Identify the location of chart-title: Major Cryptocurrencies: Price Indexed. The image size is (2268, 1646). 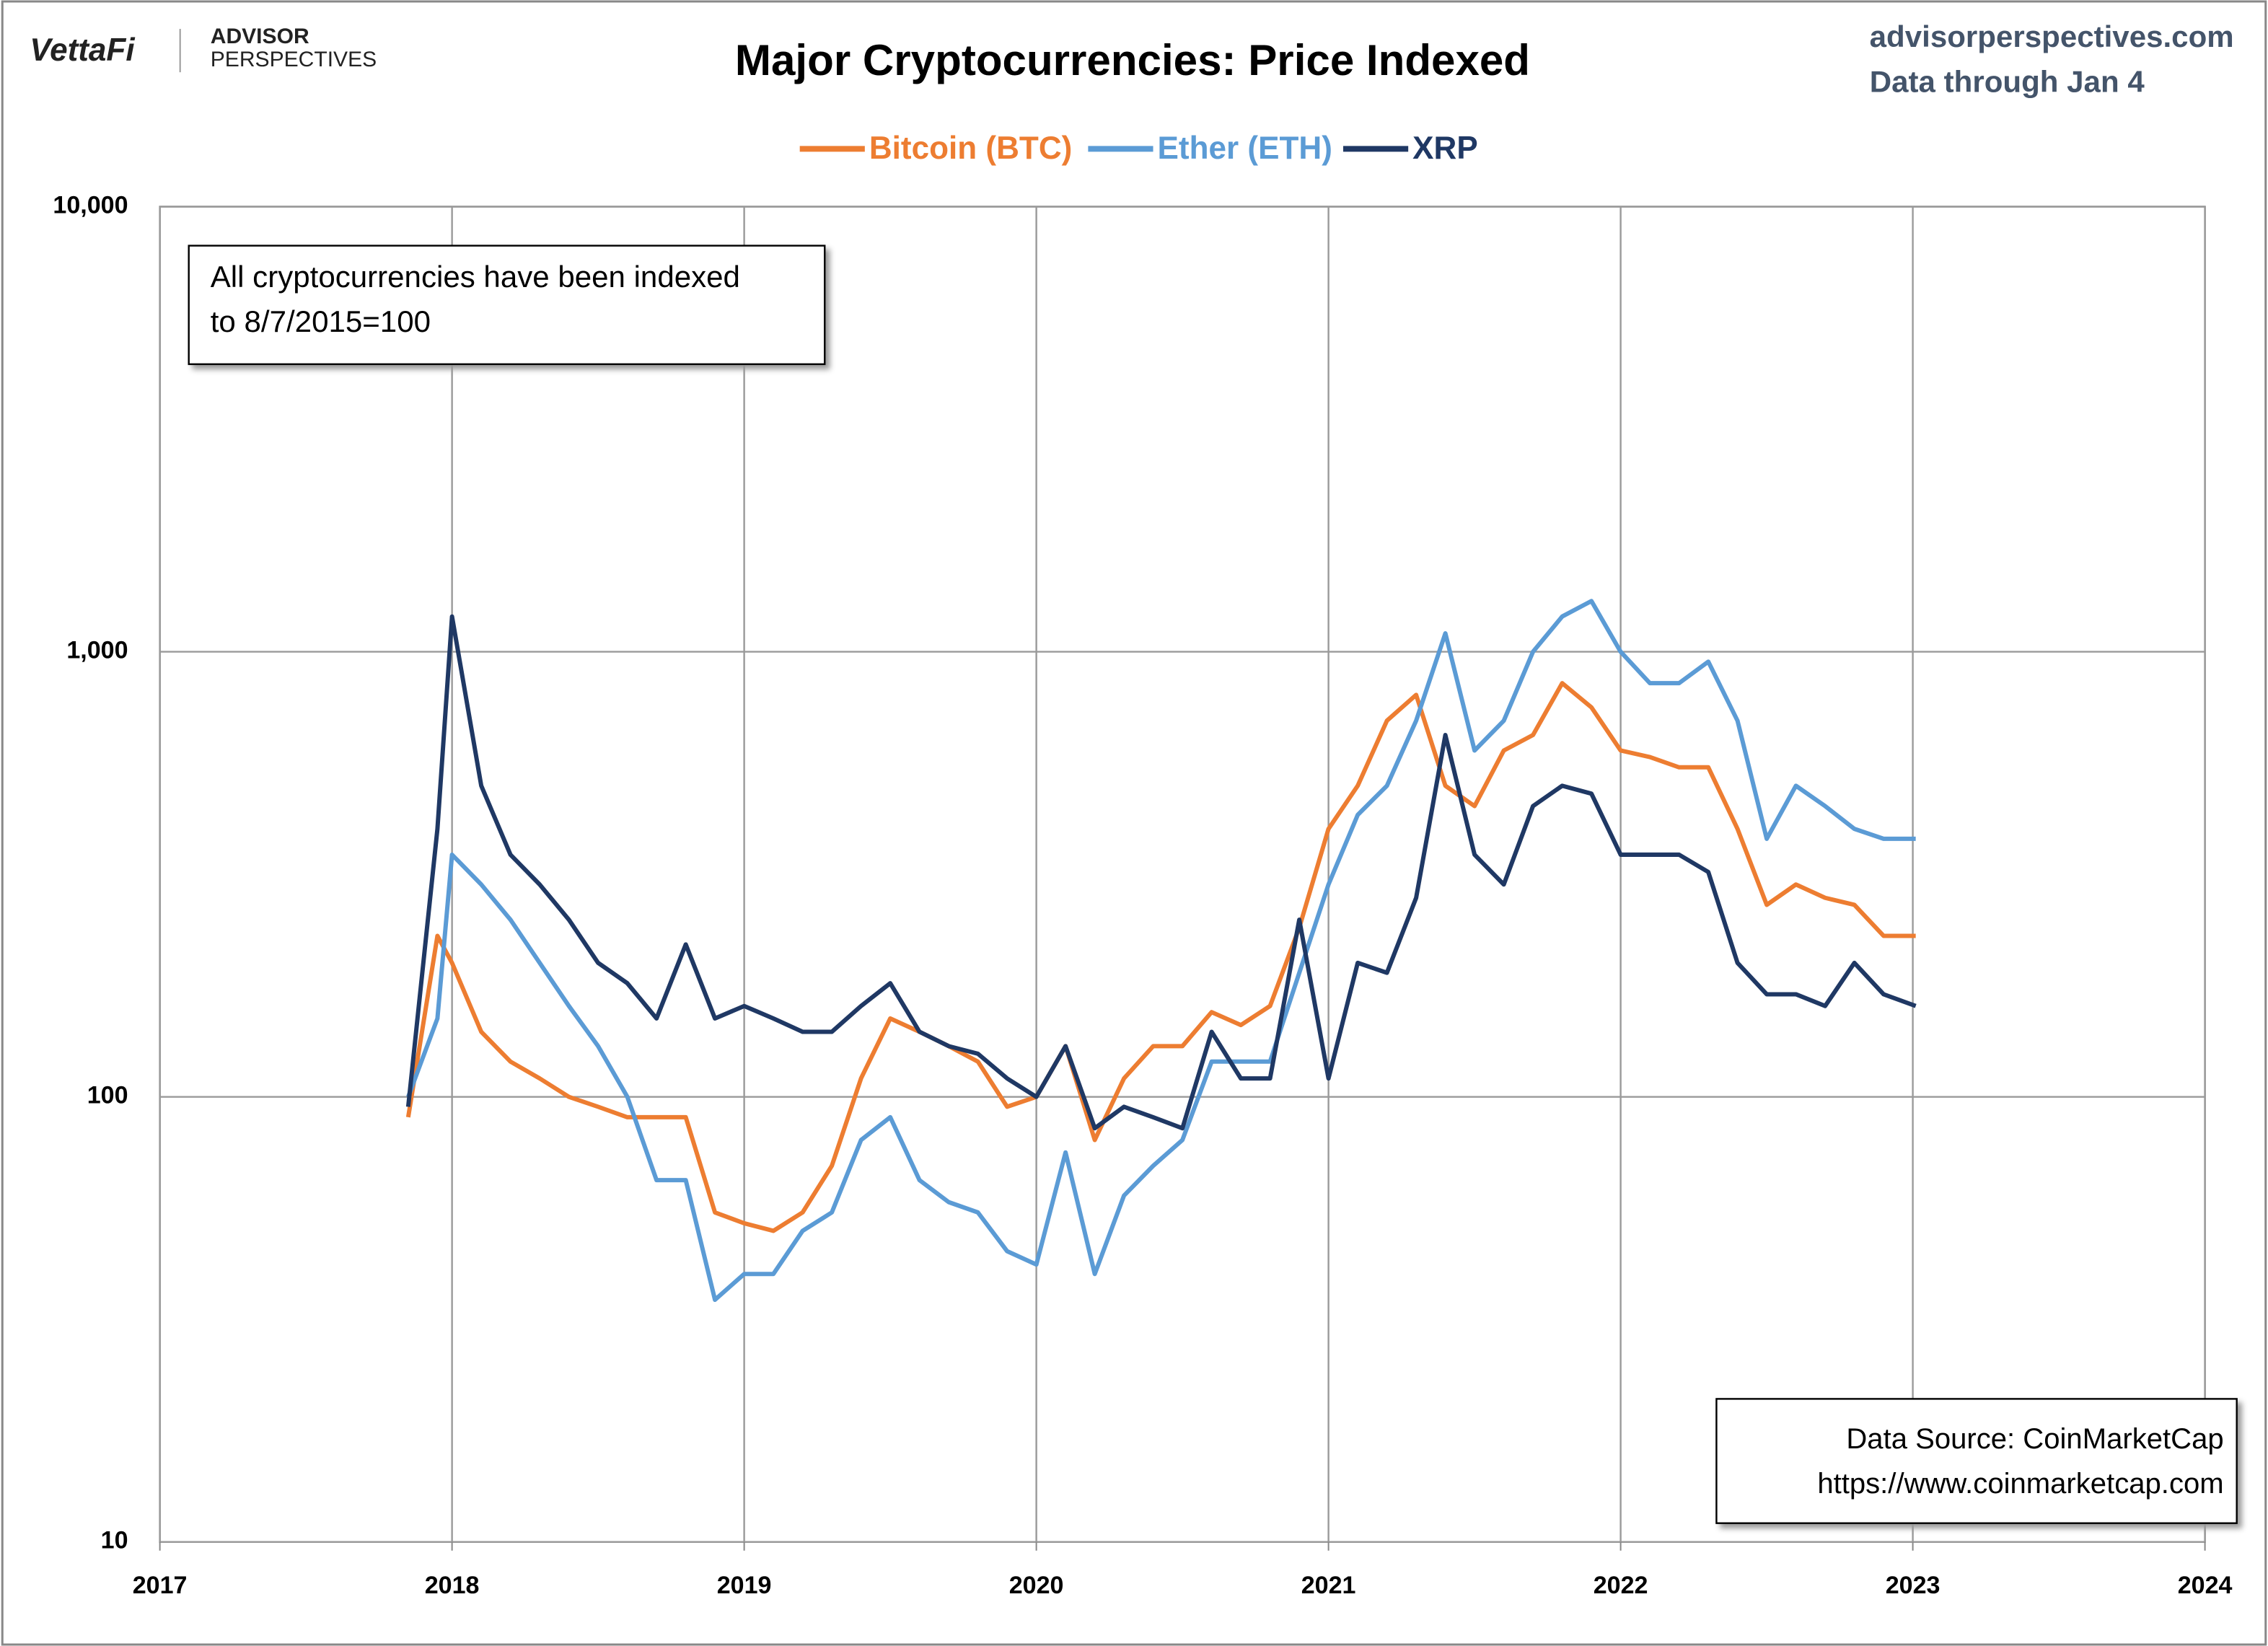
(1132, 60).